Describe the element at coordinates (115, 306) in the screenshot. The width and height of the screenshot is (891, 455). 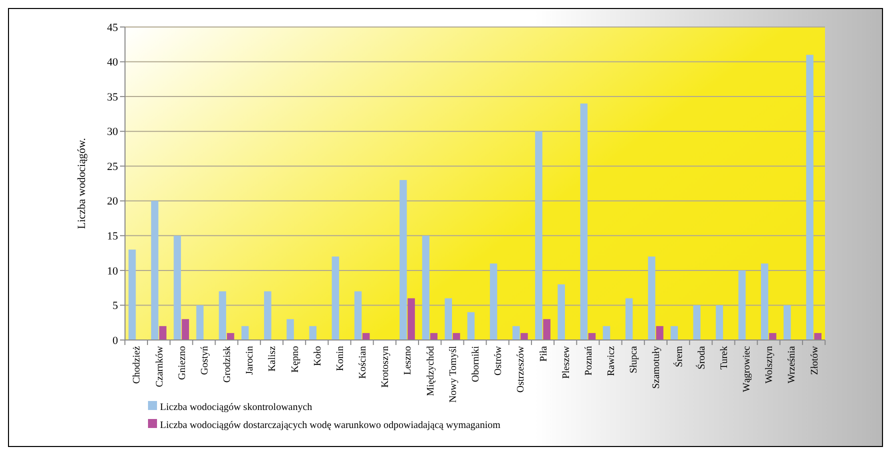
I see `y-tick-label: 5` at that location.